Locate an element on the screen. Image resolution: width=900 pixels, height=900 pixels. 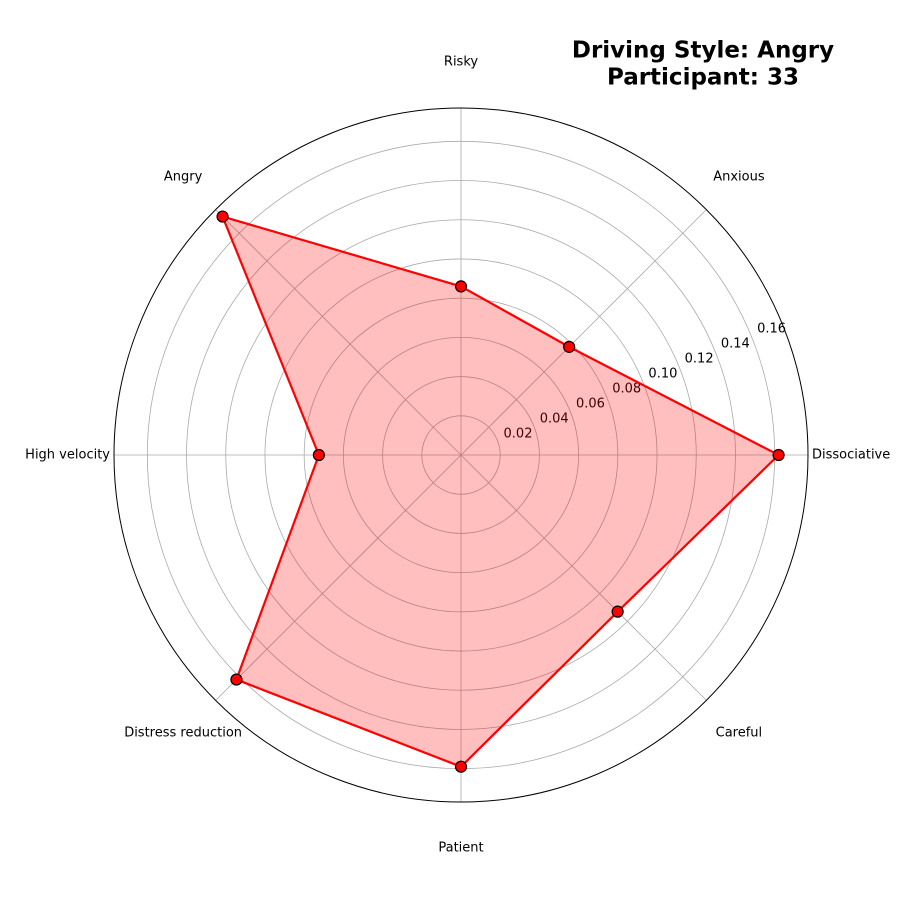
category-label: Patient is located at coordinates (460, 848).